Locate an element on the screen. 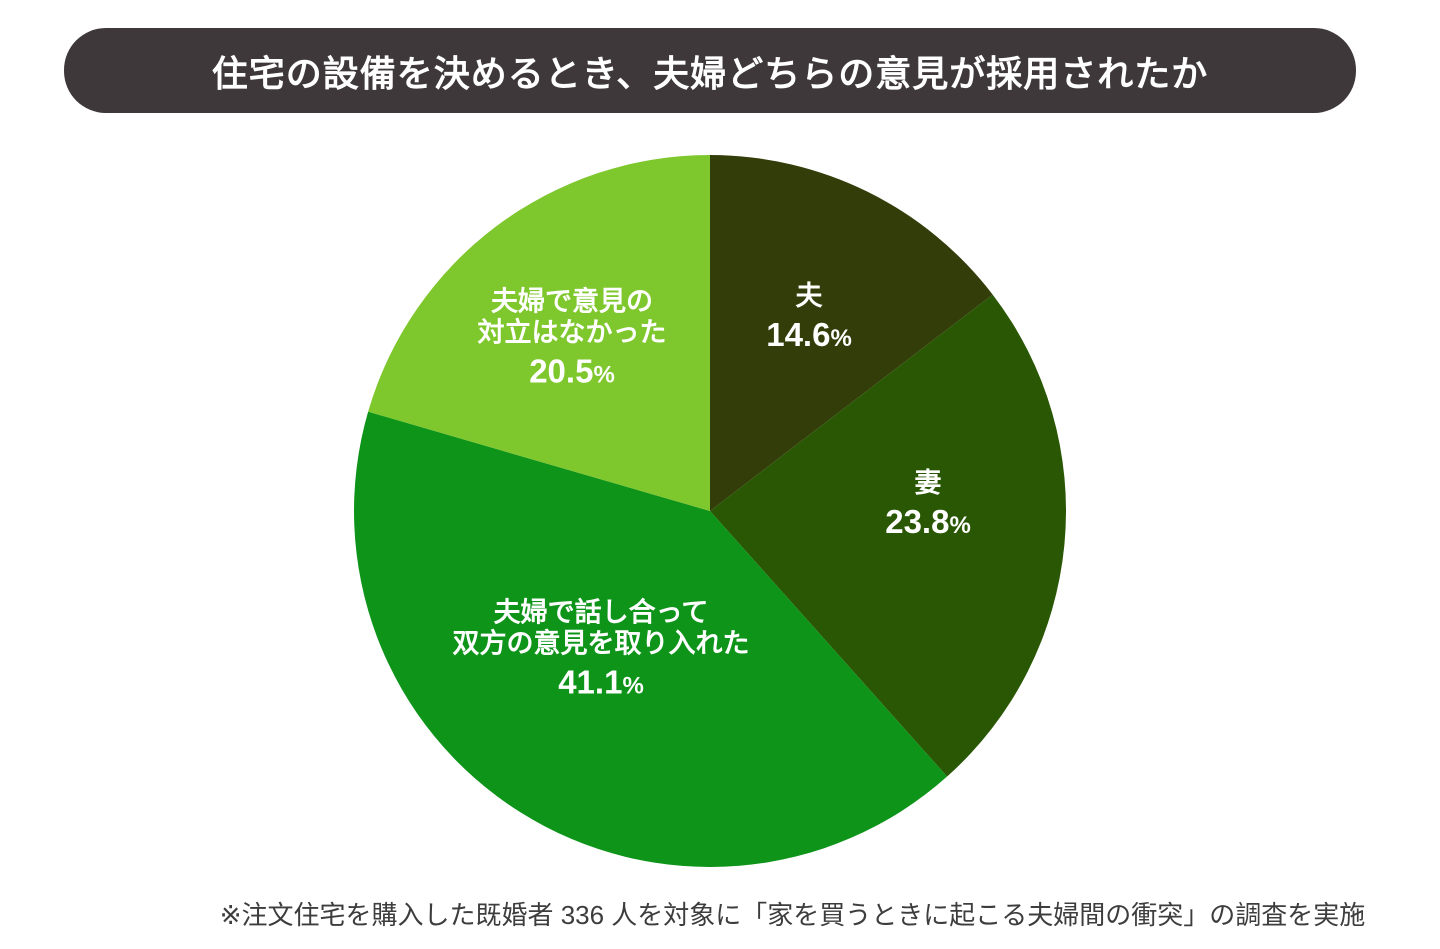 This screenshot has height=949, width=1440. pie-slice-husband is located at coordinates (851, 333).